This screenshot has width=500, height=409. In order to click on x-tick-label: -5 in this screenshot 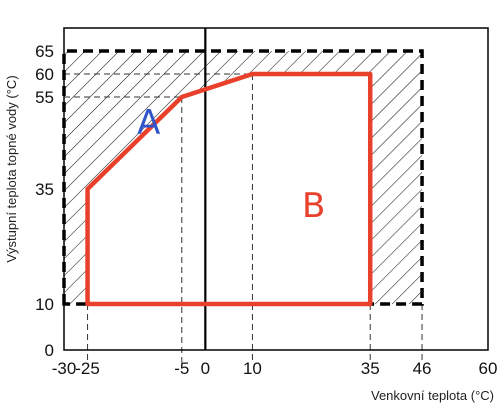, I will do `click(181, 368)`.